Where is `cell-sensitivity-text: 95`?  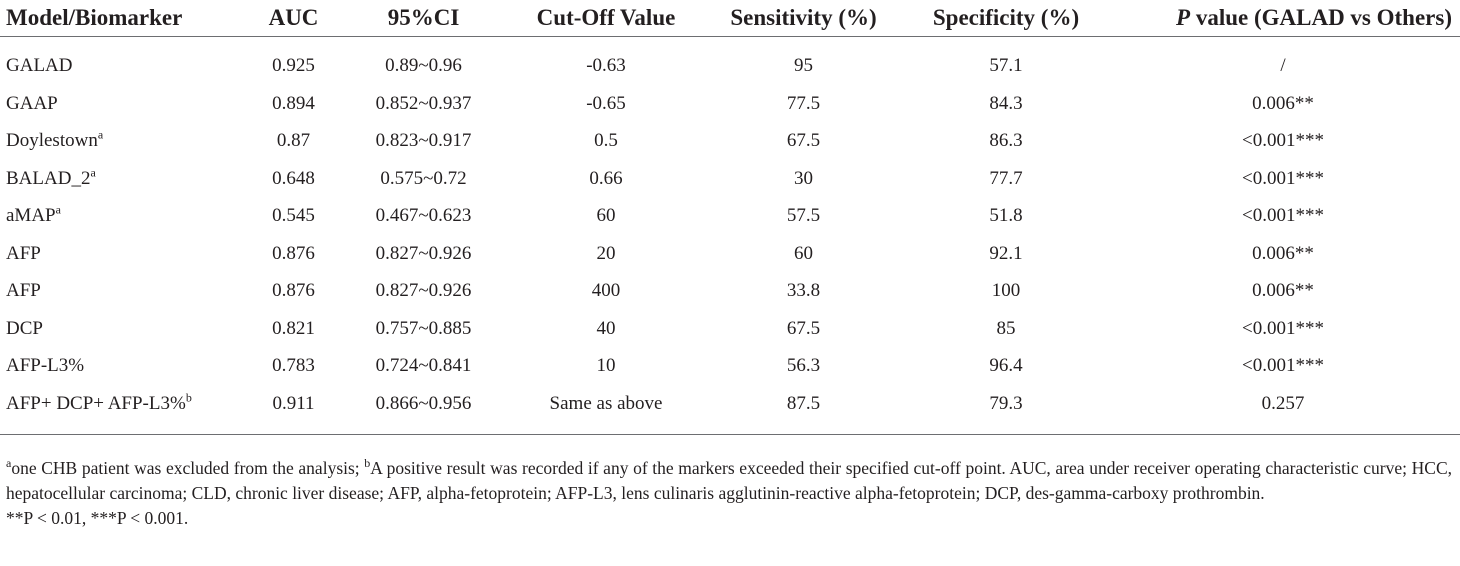 cell-sensitivity-text: 95 is located at coordinates (803, 66).